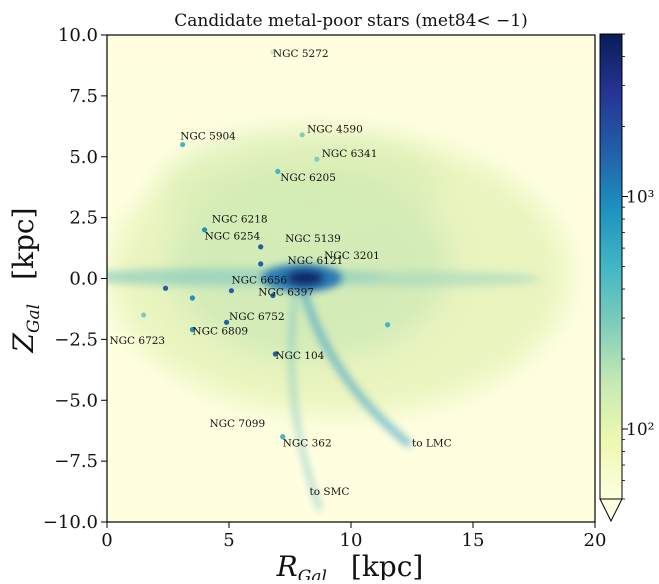 This screenshot has width=659, height=584. What do you see at coordinates (473, 540) in the screenshot?
I see `x-tick-label: 15` at bounding box center [473, 540].